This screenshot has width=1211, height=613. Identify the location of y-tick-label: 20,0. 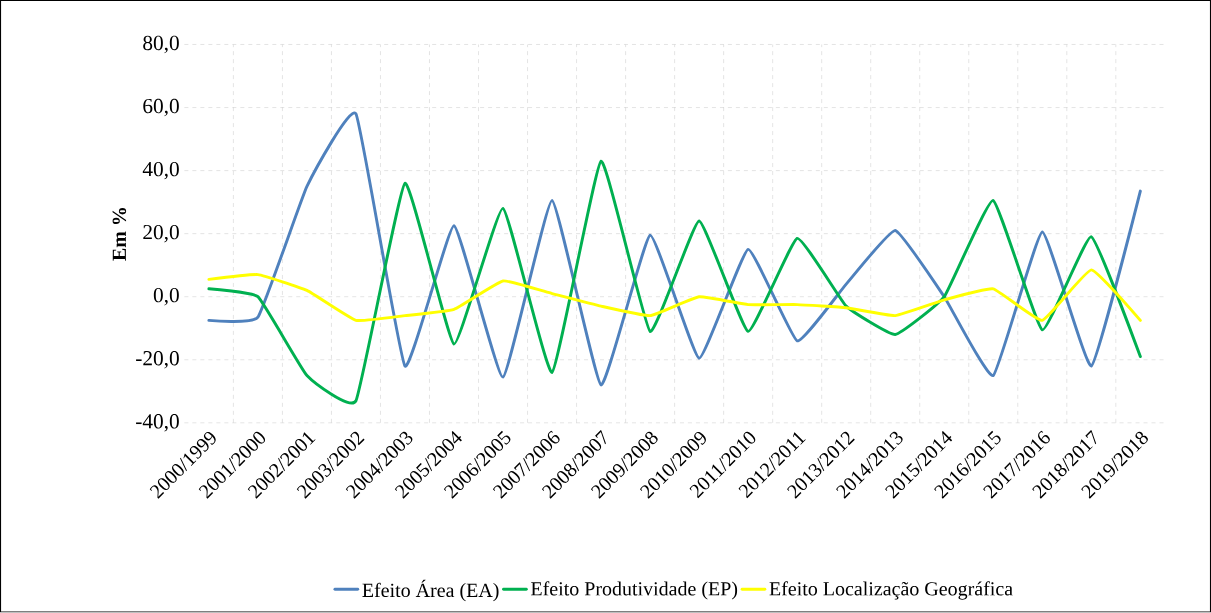
(161, 234).